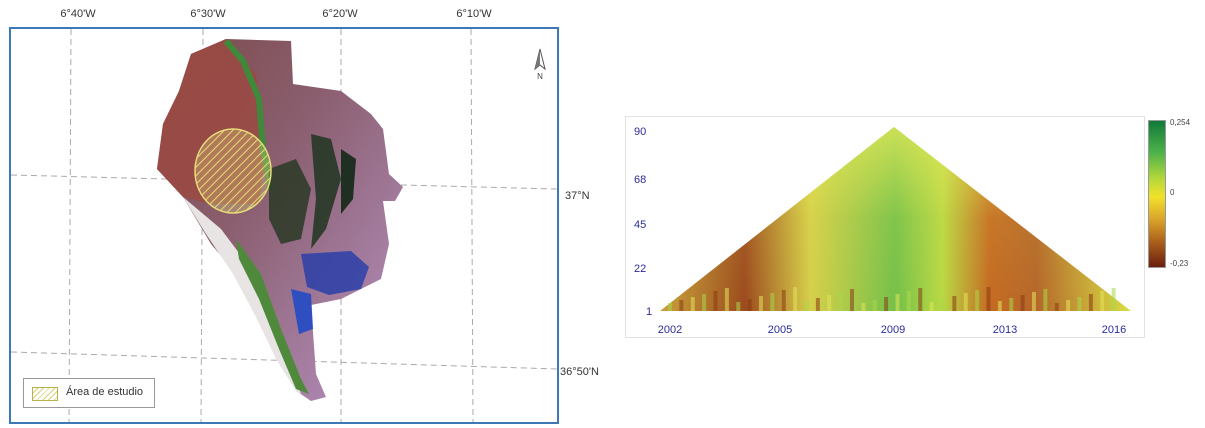 This screenshot has width=1205, height=428. What do you see at coordinates (649, 312) in the screenshot?
I see `y-tick-1: 1` at bounding box center [649, 312].